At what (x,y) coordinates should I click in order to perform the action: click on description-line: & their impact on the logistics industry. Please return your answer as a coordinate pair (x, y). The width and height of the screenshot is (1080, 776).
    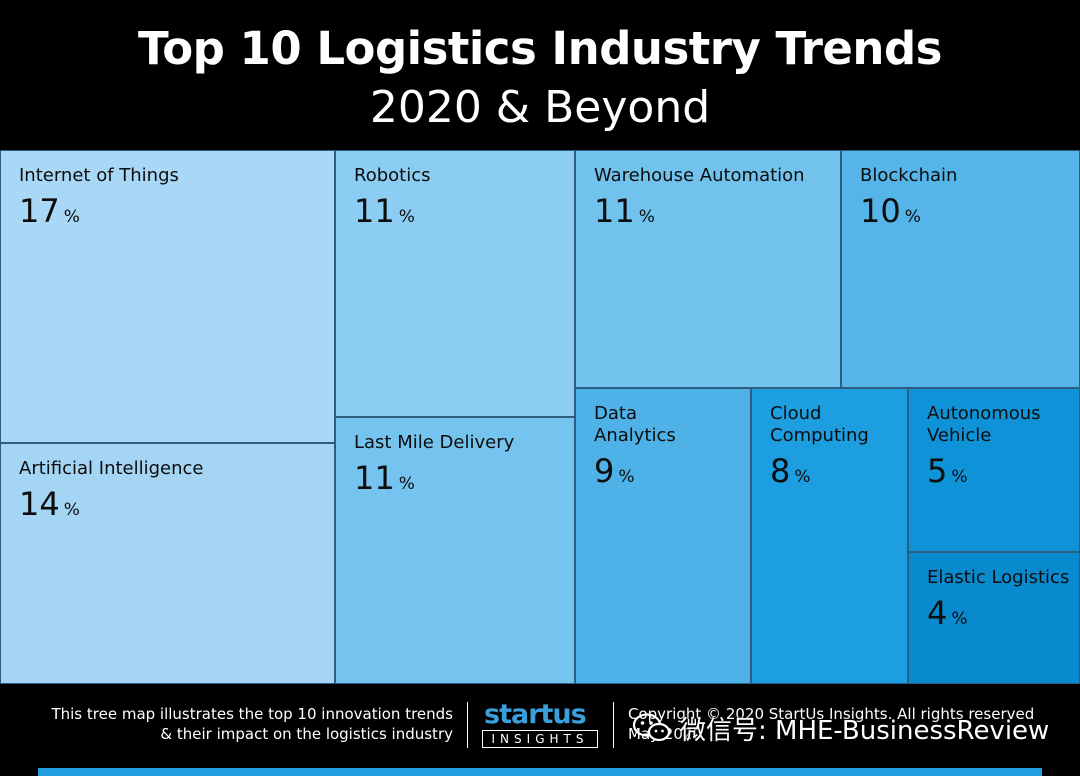
    Looking at the image, I should click on (306, 734).